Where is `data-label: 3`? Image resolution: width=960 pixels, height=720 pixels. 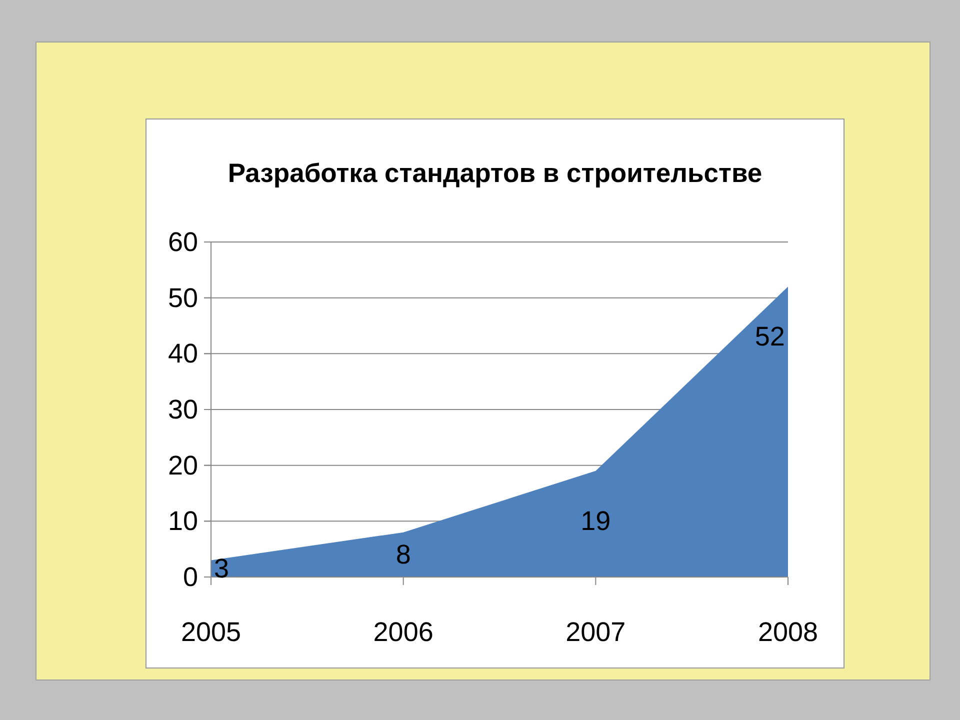
data-label: 3 is located at coordinates (222, 569).